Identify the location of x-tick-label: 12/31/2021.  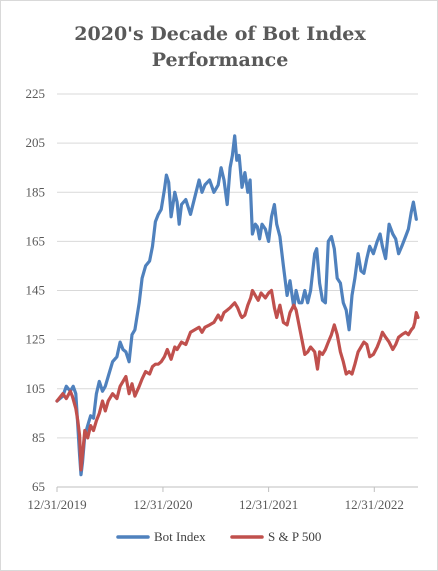
(268, 504).